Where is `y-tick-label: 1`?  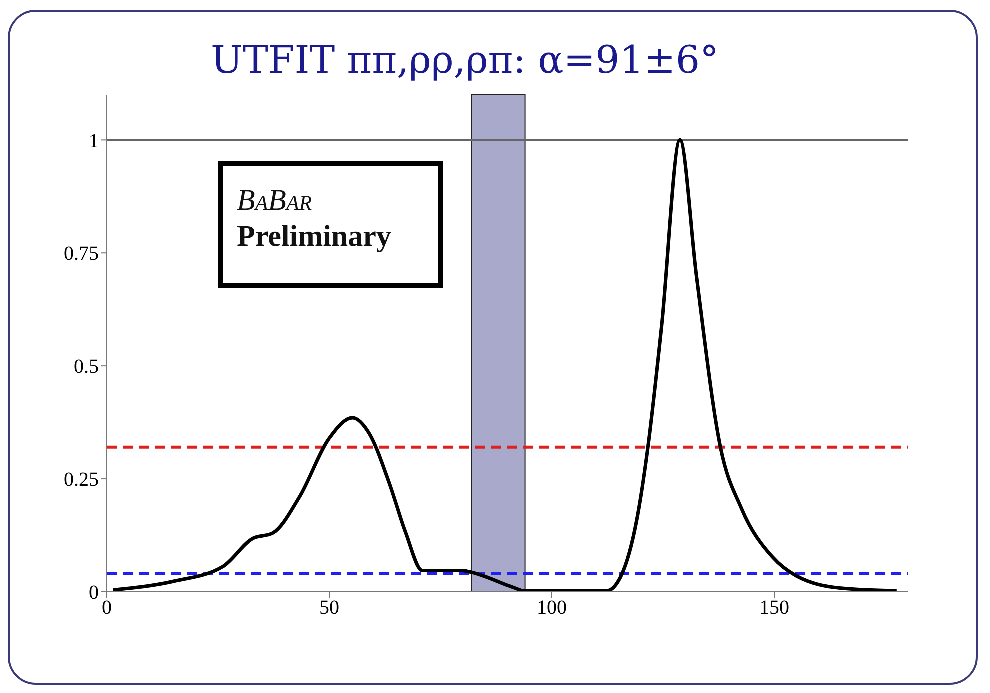
y-tick-label: 1 is located at coordinates (94, 141).